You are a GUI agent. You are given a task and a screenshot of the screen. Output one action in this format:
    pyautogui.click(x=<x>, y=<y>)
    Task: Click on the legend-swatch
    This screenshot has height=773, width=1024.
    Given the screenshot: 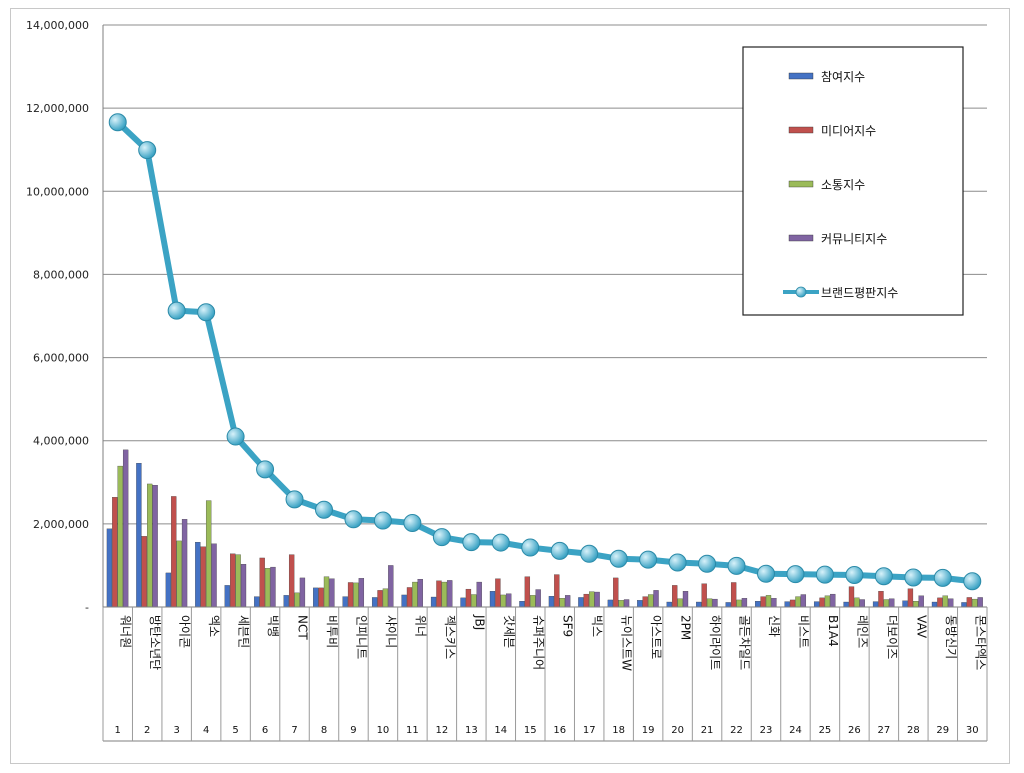 What is the action you would take?
    pyautogui.click(x=801, y=130)
    